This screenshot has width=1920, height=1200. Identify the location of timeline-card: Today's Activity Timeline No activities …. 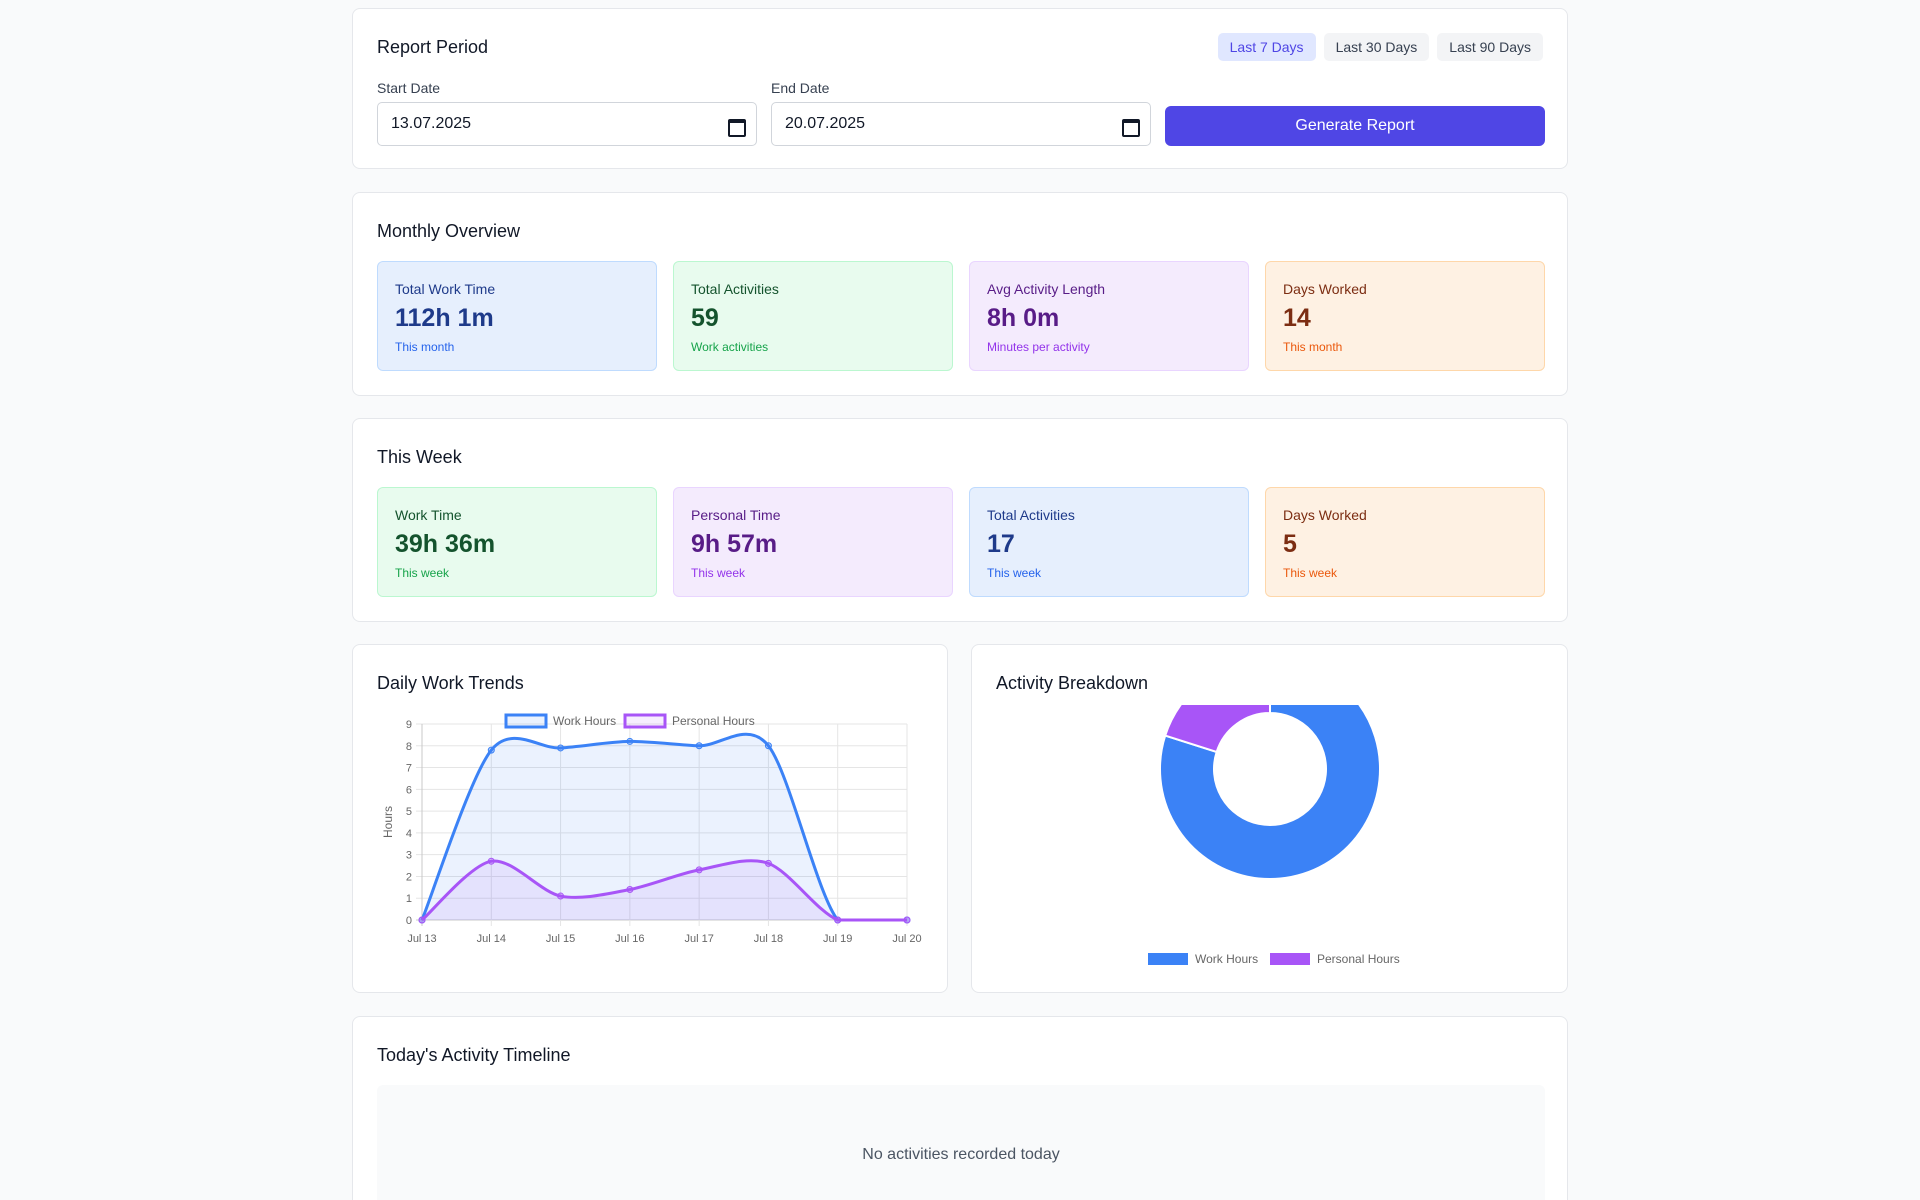
(960, 1108).